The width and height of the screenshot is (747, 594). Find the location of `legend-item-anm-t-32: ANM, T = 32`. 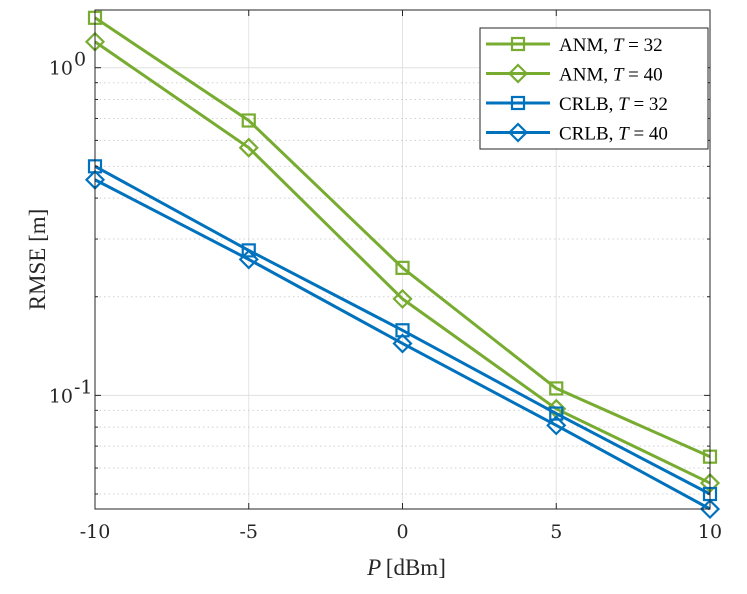

legend-item-anm-t-32: ANM, T = 32 is located at coordinates (574, 45).